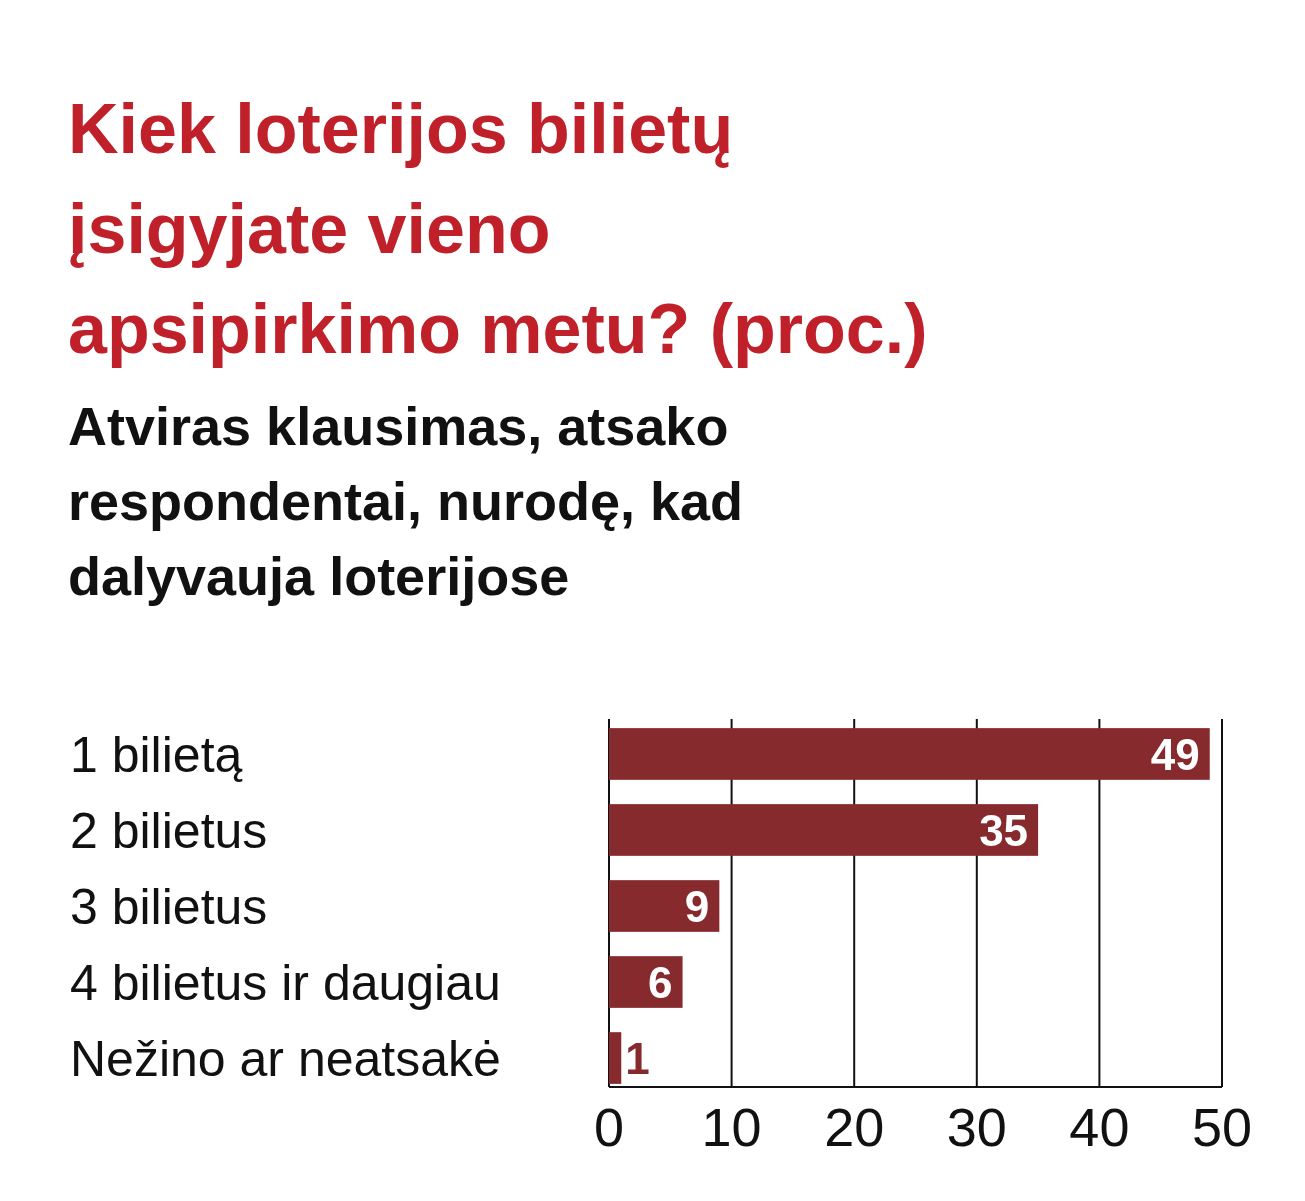 The width and height of the screenshot is (1305, 1201). I want to click on data-label: 1, so click(637, 1058).